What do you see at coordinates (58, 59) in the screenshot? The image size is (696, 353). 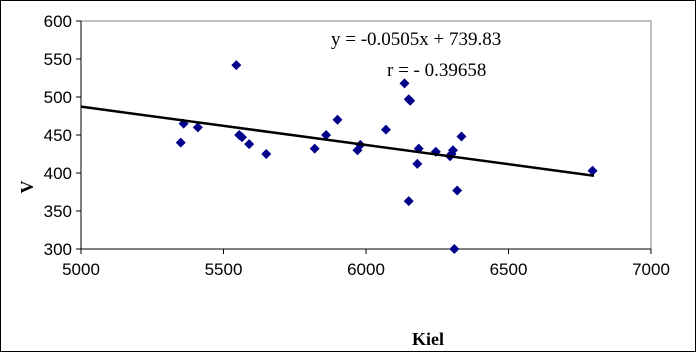 I see `y-tick-label: 550` at bounding box center [58, 59].